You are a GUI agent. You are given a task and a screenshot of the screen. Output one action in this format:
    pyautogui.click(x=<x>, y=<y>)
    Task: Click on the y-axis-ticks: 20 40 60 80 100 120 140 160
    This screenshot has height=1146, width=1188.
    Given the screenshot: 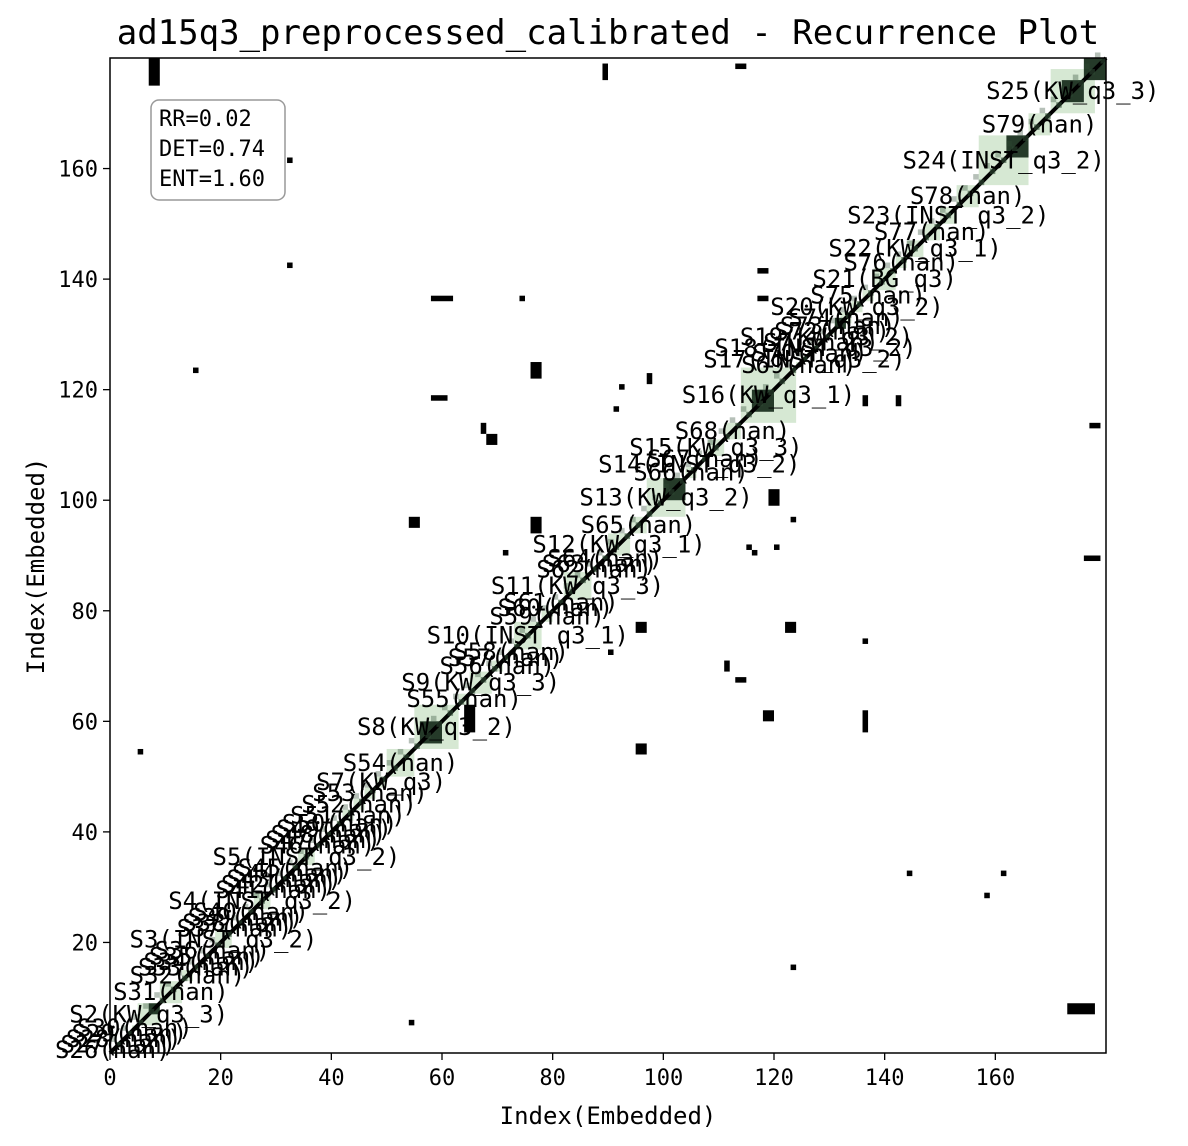 What is the action you would take?
    pyautogui.click(x=84, y=557)
    